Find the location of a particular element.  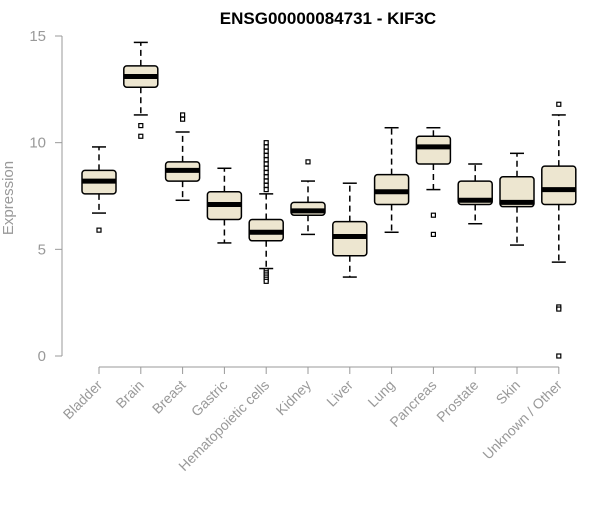

x-tick-label: Lung is located at coordinates (380, 393).